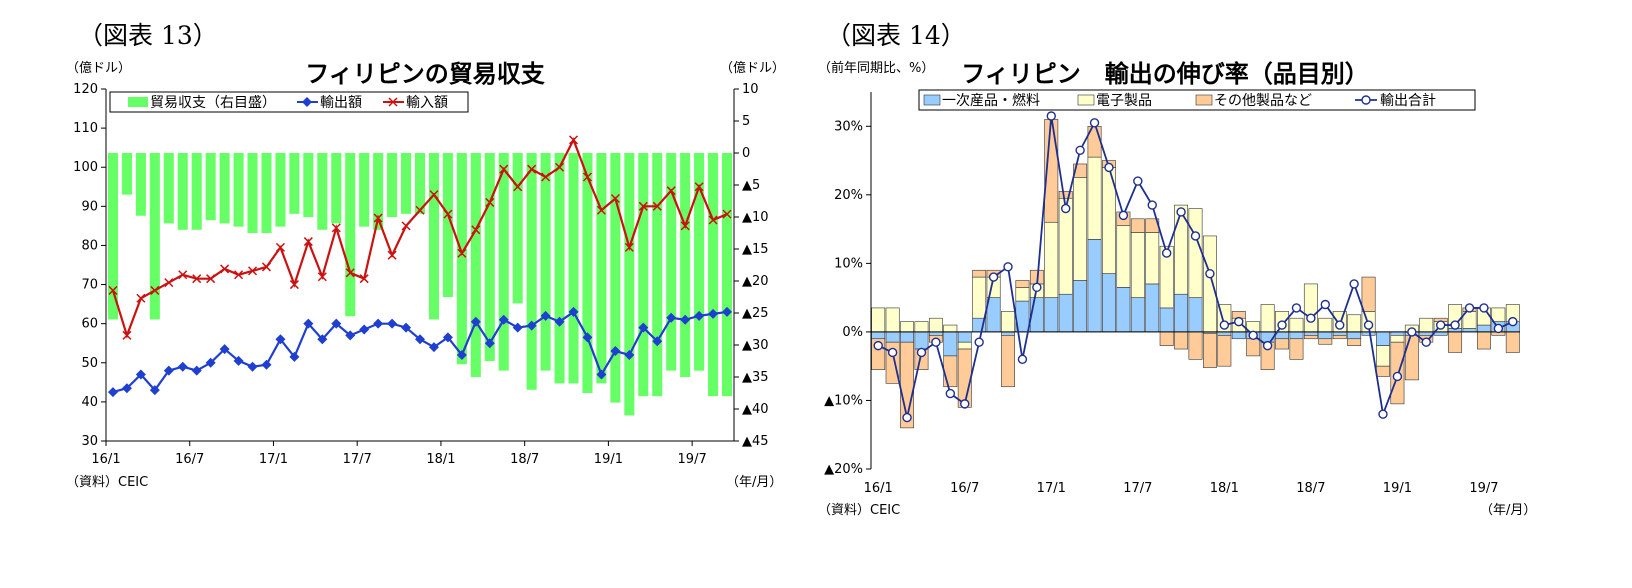 The width and height of the screenshot is (1632, 588). What do you see at coordinates (1086, 100) in the screenshot?
I see `legend-electronics-swatch` at bounding box center [1086, 100].